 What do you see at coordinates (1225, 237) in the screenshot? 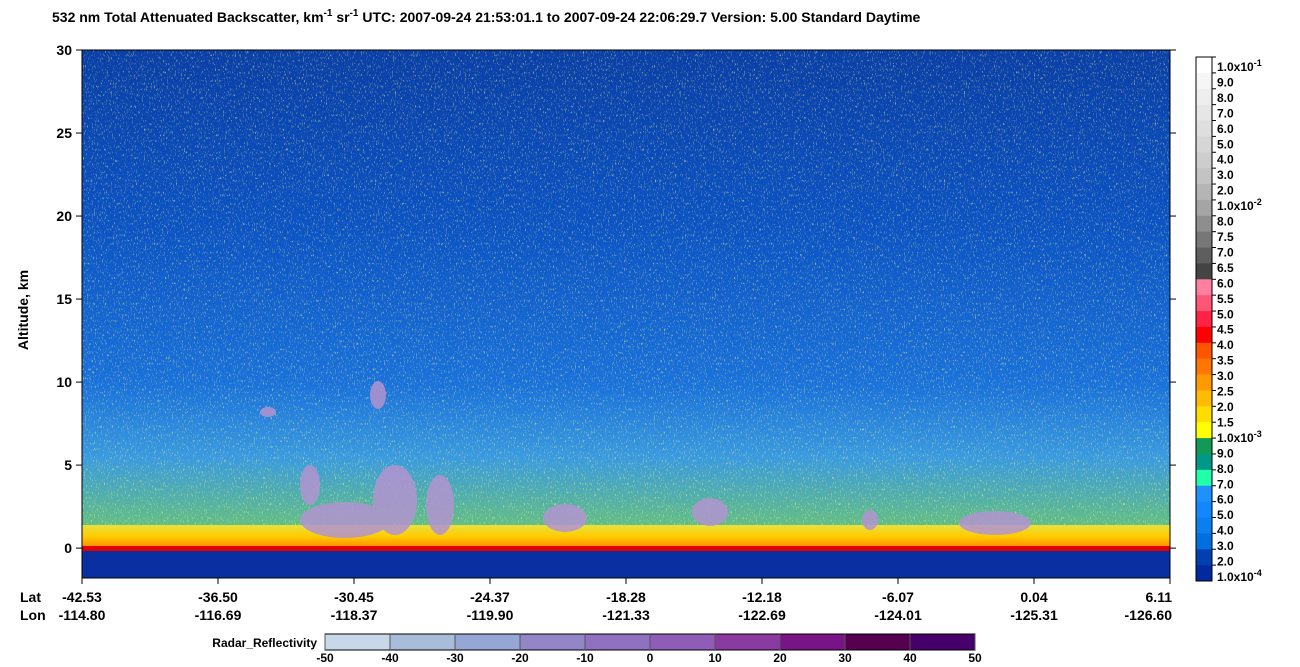
I see `colorbar-label: 7.5` at bounding box center [1225, 237].